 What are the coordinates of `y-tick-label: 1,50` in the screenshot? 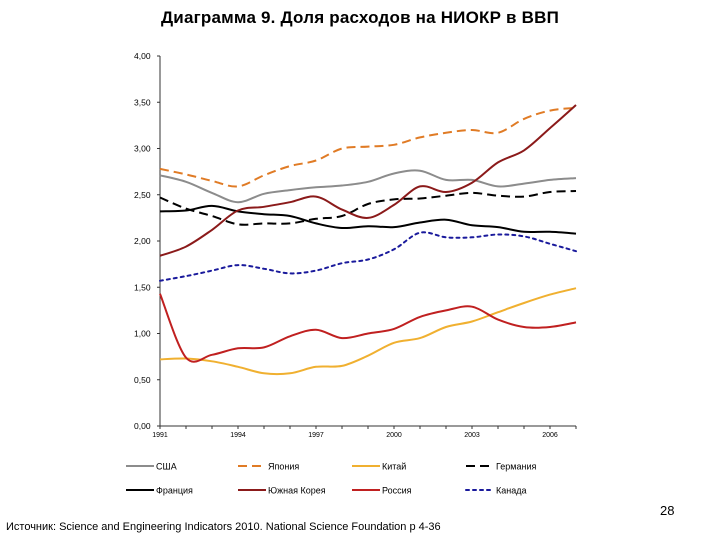 It's located at (142, 287).